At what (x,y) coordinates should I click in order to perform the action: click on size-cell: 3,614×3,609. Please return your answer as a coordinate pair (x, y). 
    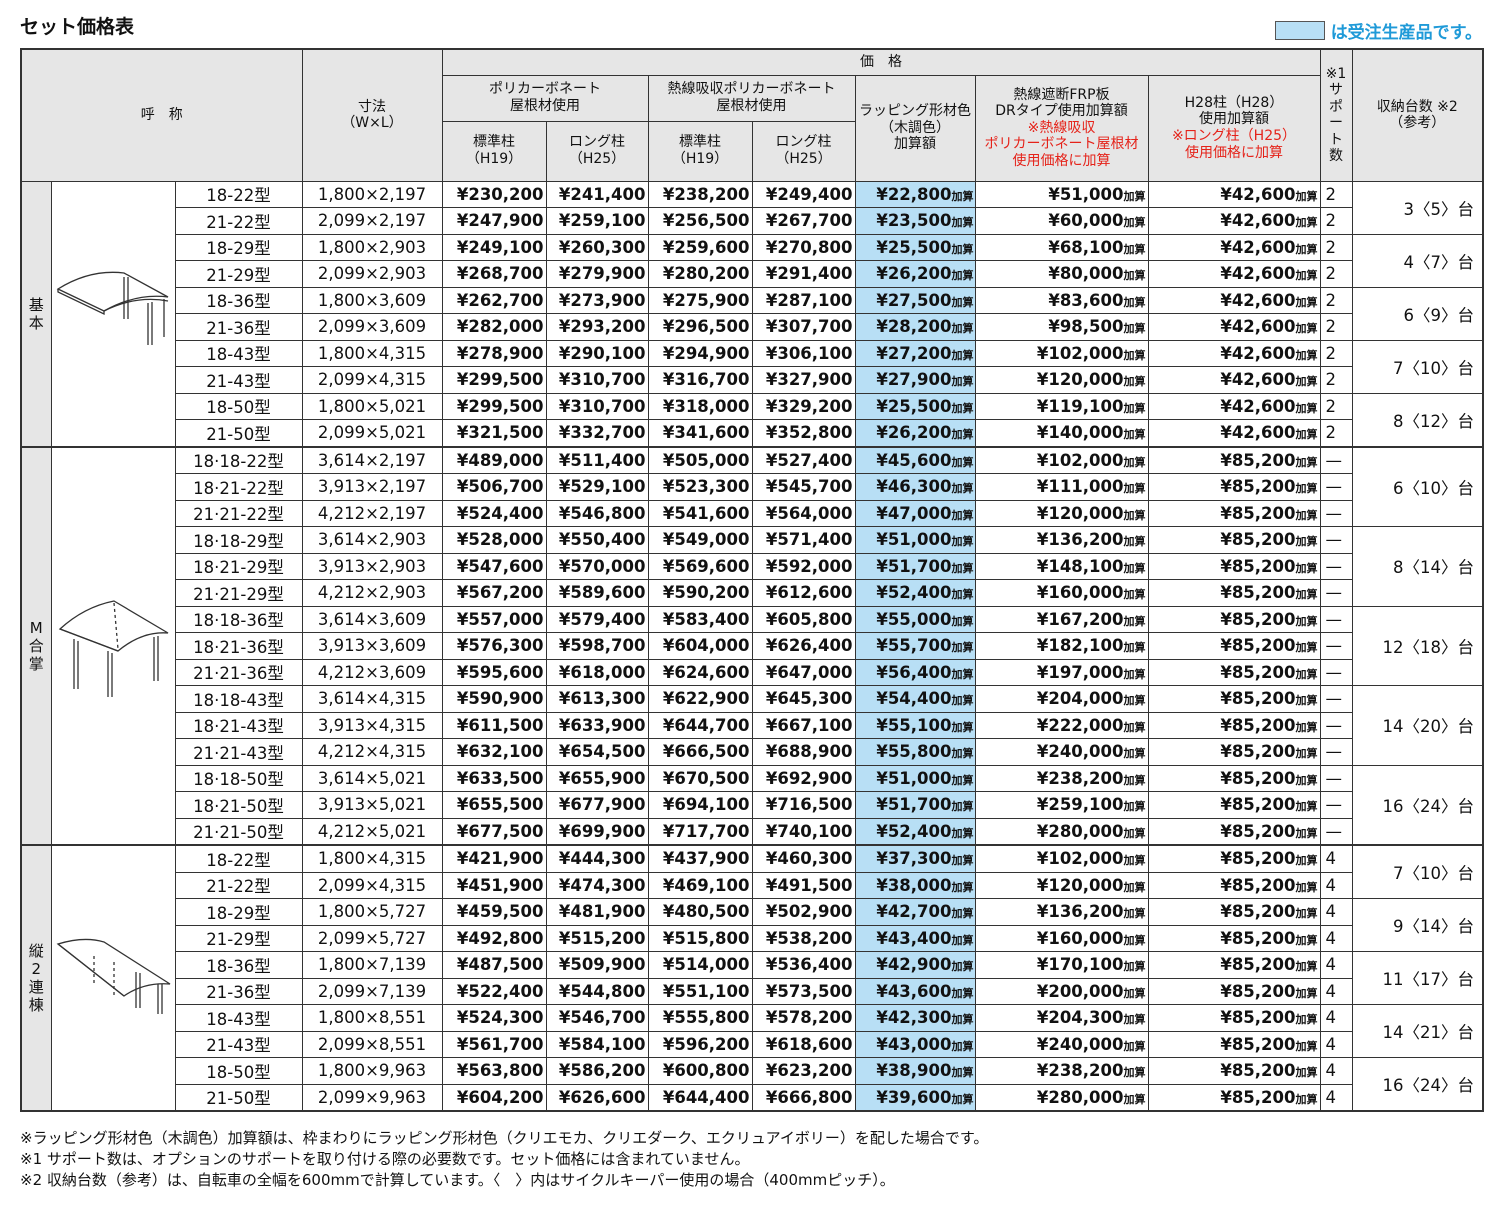
    Looking at the image, I should click on (372, 619).